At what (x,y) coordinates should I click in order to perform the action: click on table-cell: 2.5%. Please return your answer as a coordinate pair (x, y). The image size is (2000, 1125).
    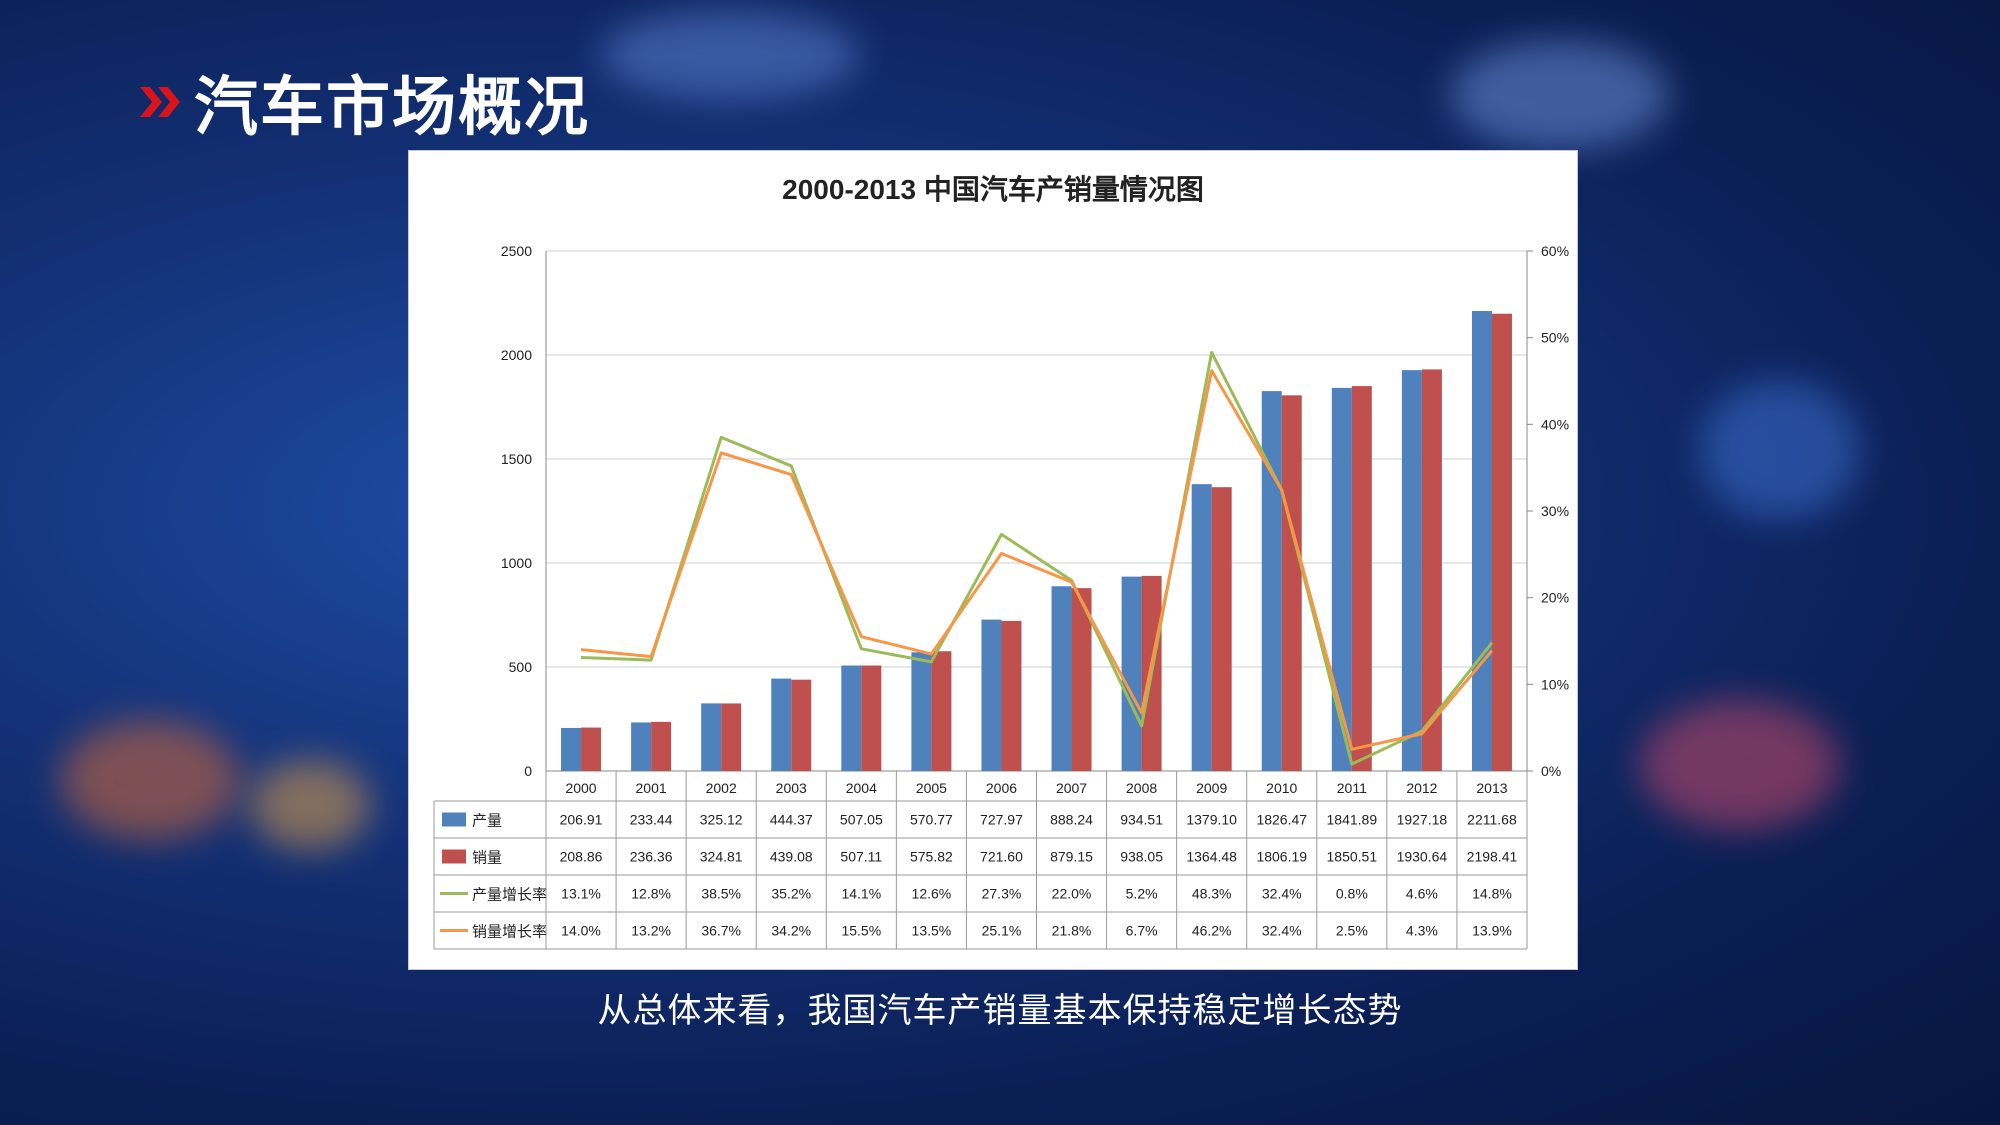
    Looking at the image, I should click on (1352, 931).